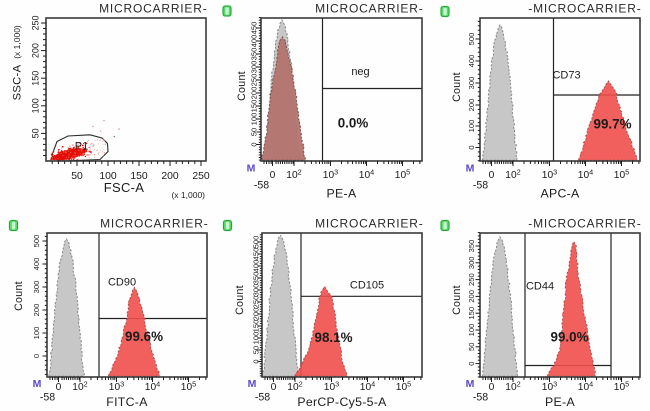 The height and width of the screenshot is (411, 650). What do you see at coordinates (613, 123) in the screenshot?
I see `svg-text: 99.7%` at bounding box center [613, 123].